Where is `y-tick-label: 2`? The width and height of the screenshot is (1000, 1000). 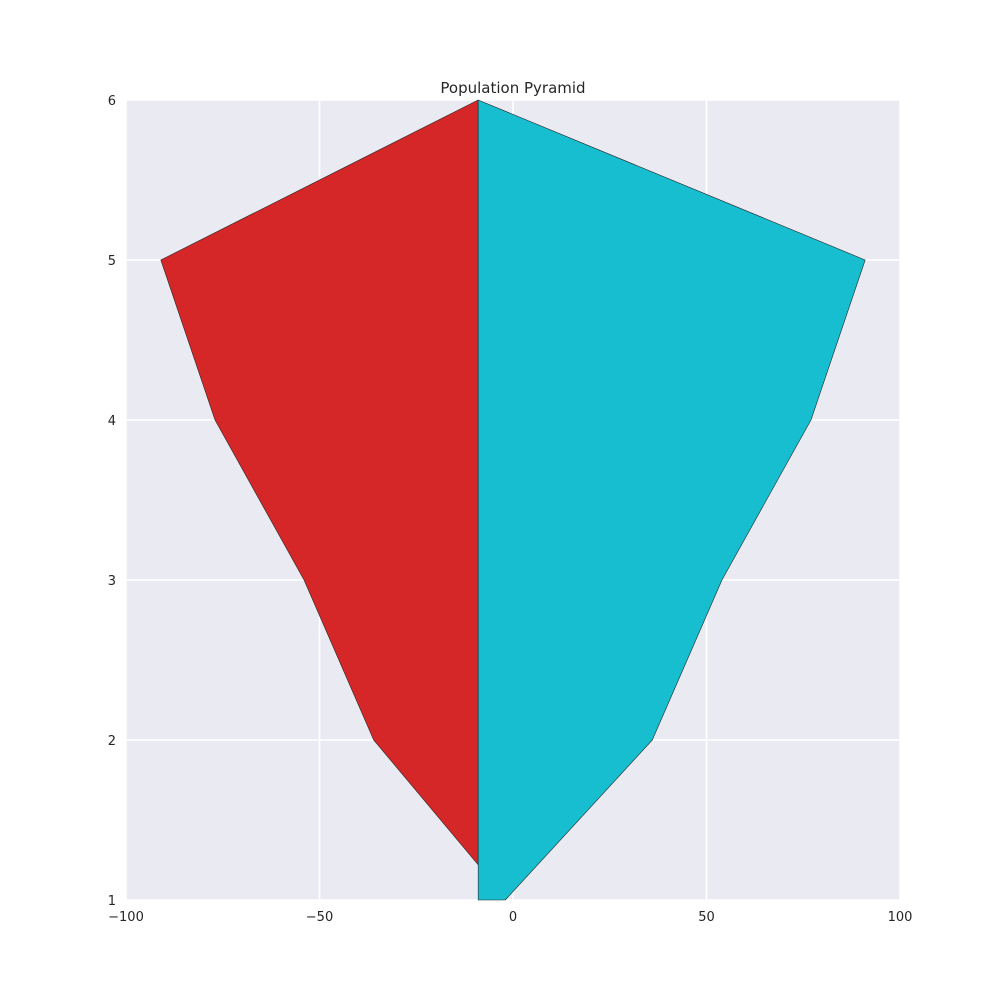
y-tick-label: 2 is located at coordinates (112, 741).